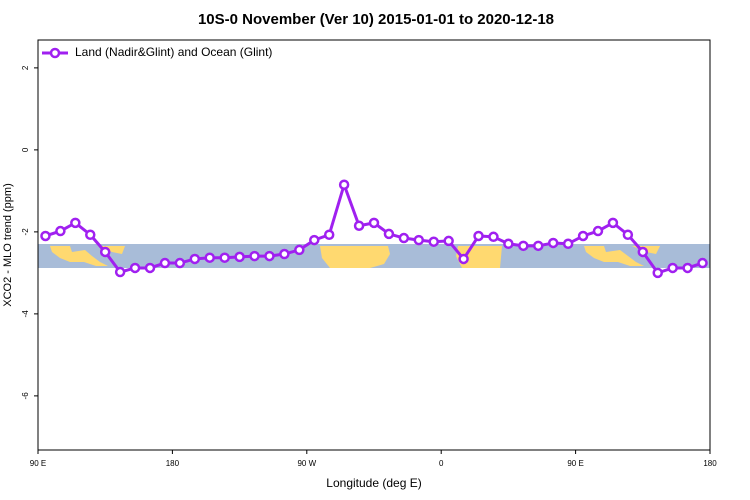 This screenshot has height=500, width=750. What do you see at coordinates (25, 67) in the screenshot?
I see `y-tick-label: 2` at bounding box center [25, 67].